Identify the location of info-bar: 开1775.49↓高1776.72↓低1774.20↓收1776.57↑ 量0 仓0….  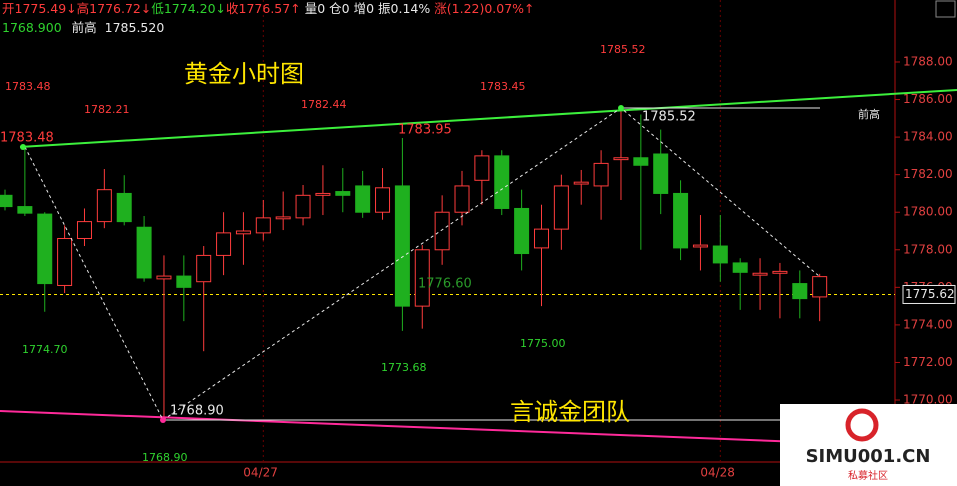
(268, 8).